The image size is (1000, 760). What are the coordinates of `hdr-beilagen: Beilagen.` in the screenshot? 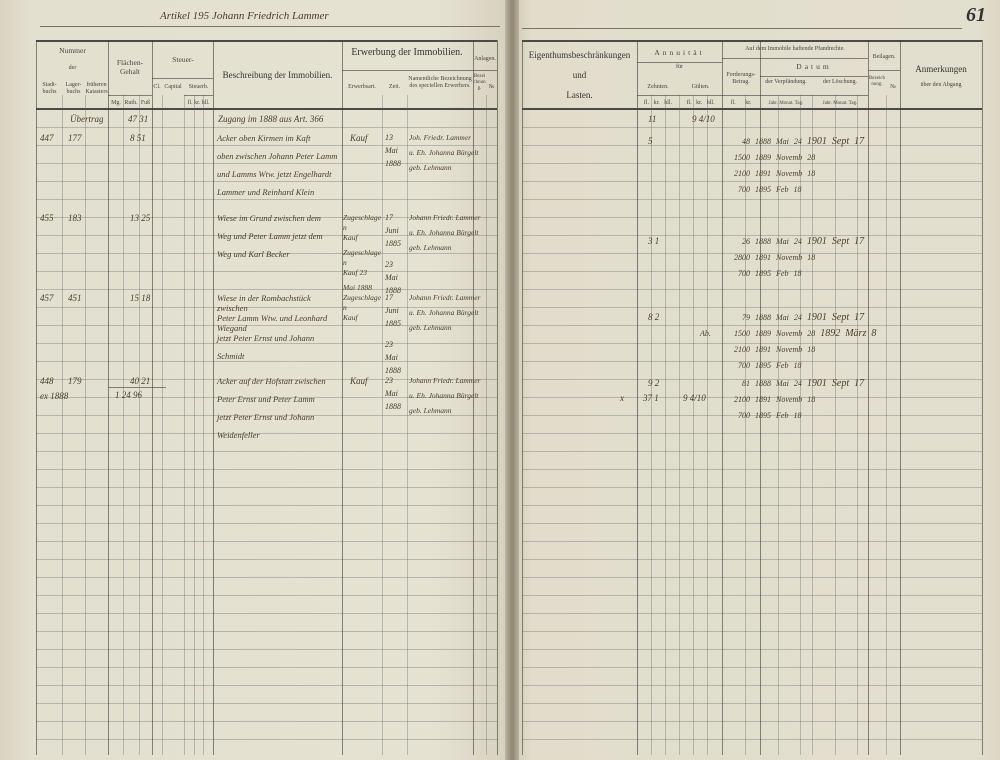 It's located at (884, 57).